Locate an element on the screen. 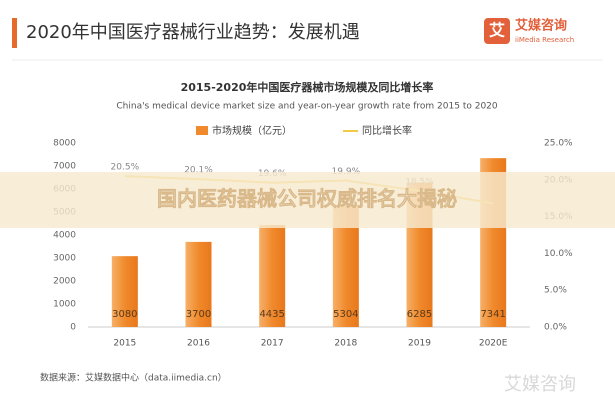 This screenshot has width=615, height=400. bar-label: 4435 is located at coordinates (271, 314).